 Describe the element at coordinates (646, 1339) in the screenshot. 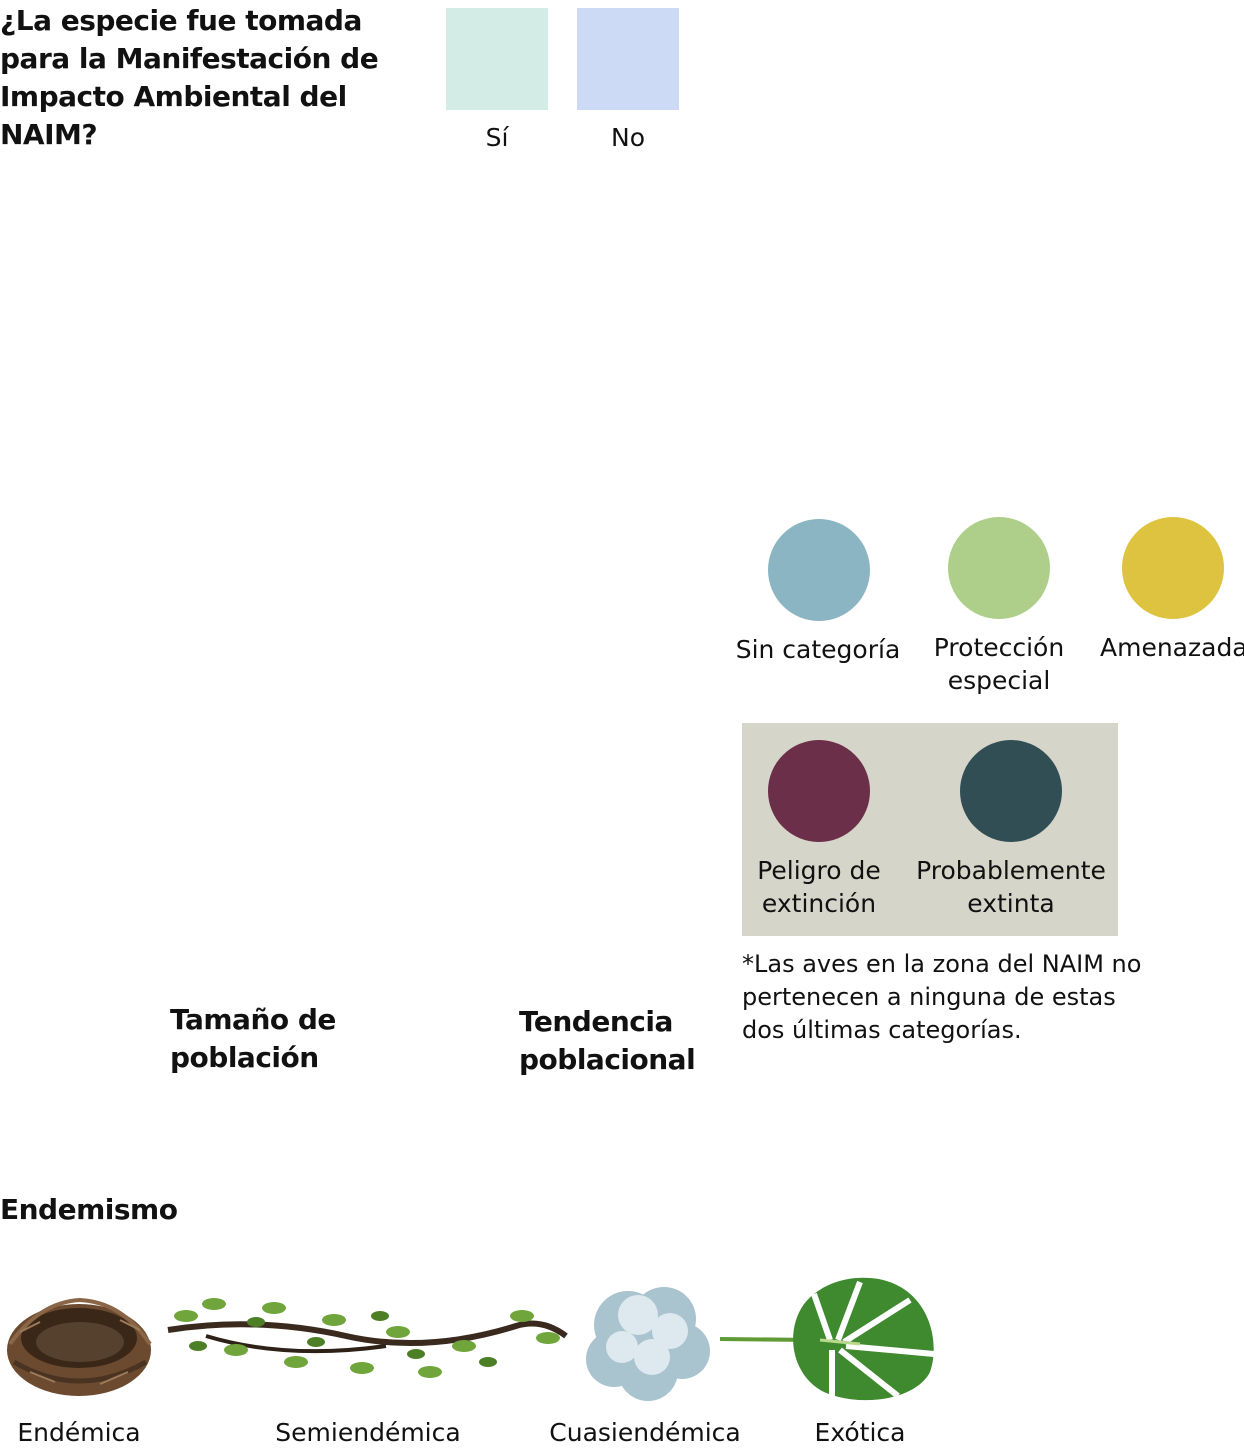

I see `cloud-icon` at that location.